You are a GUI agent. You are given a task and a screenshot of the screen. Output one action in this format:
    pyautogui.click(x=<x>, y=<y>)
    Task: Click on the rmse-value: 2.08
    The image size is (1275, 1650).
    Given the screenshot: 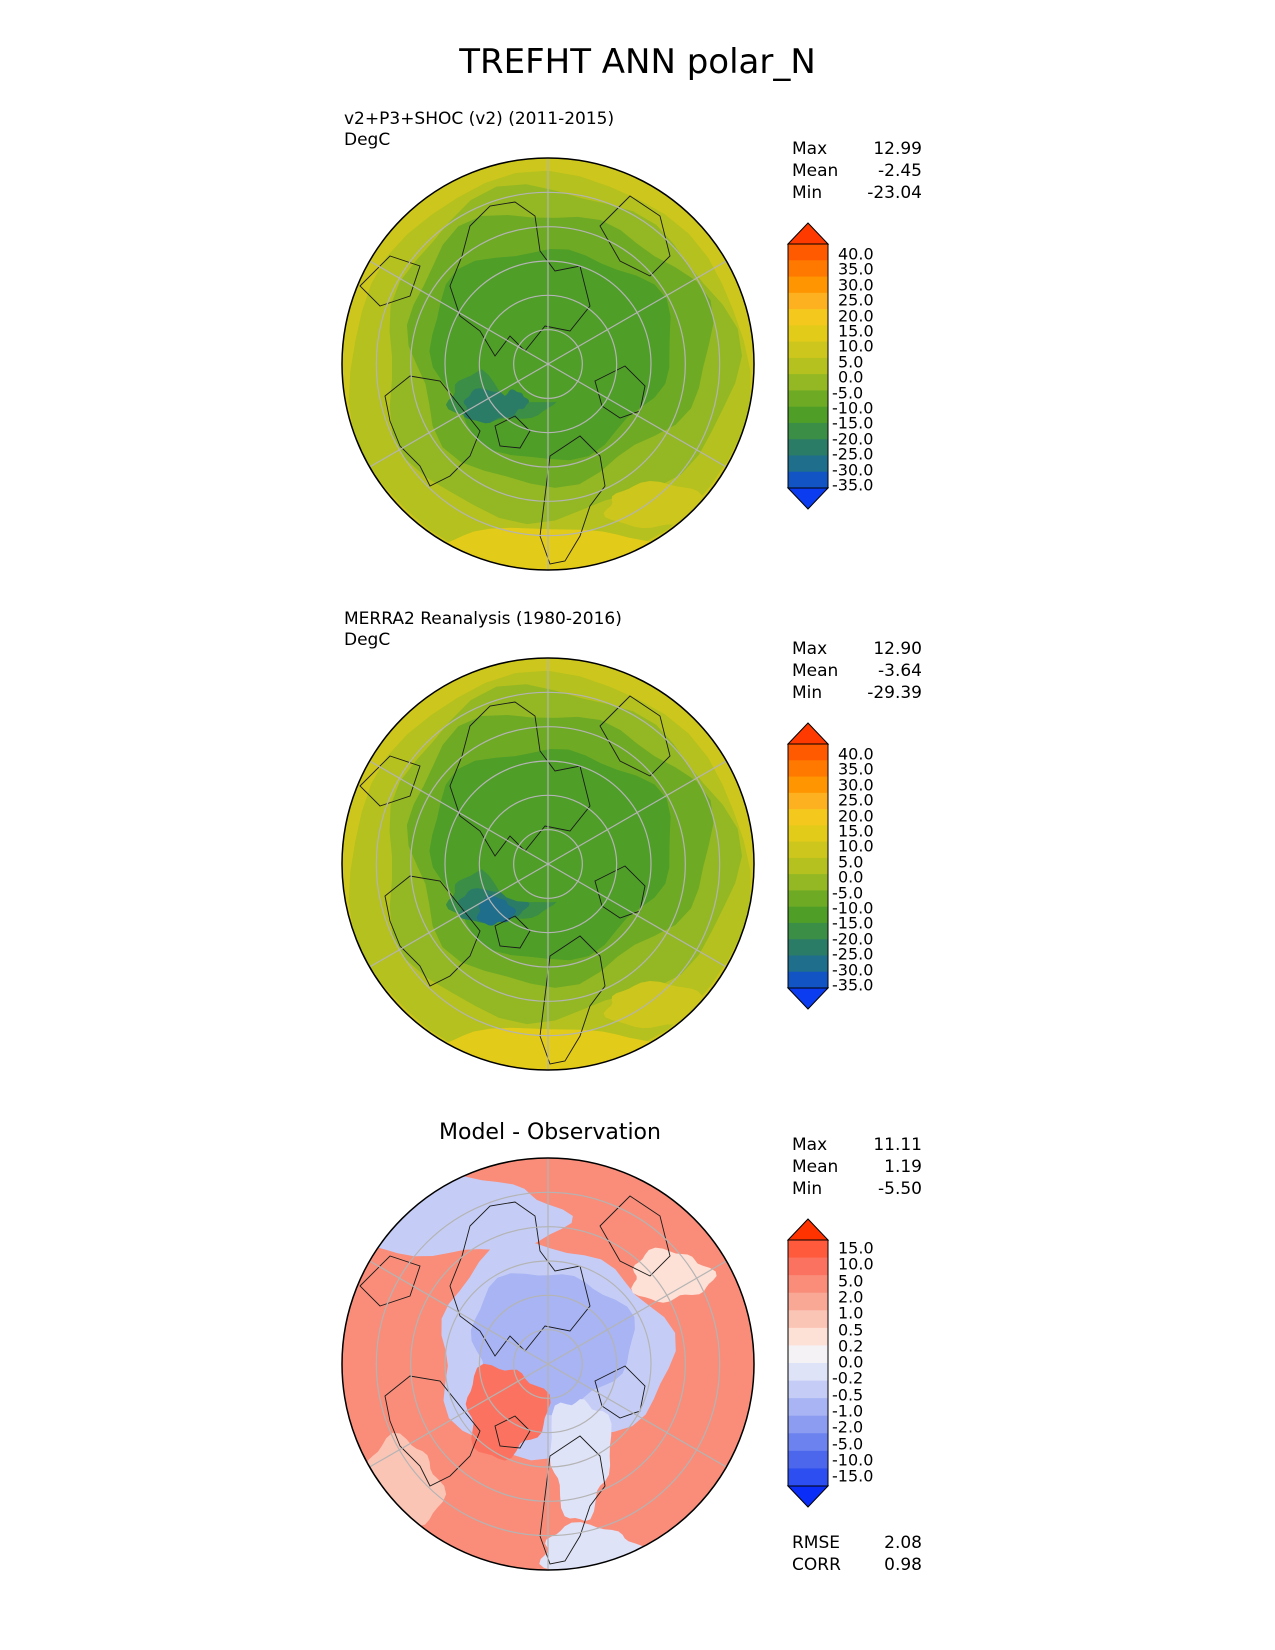 What is the action you would take?
    pyautogui.click(x=903, y=1543)
    